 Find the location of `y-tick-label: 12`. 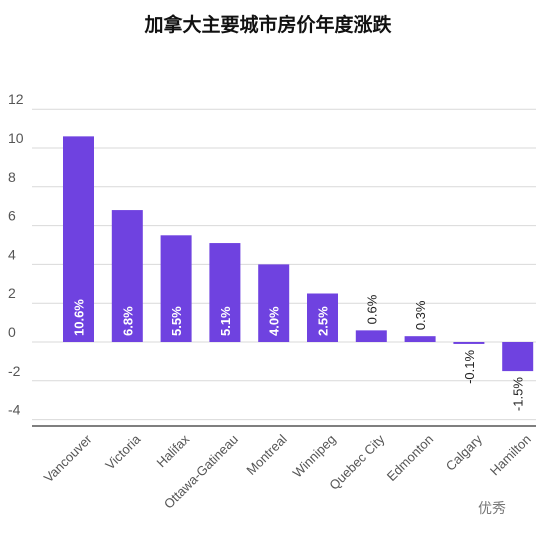

y-tick-label: 12 is located at coordinates (16, 99).